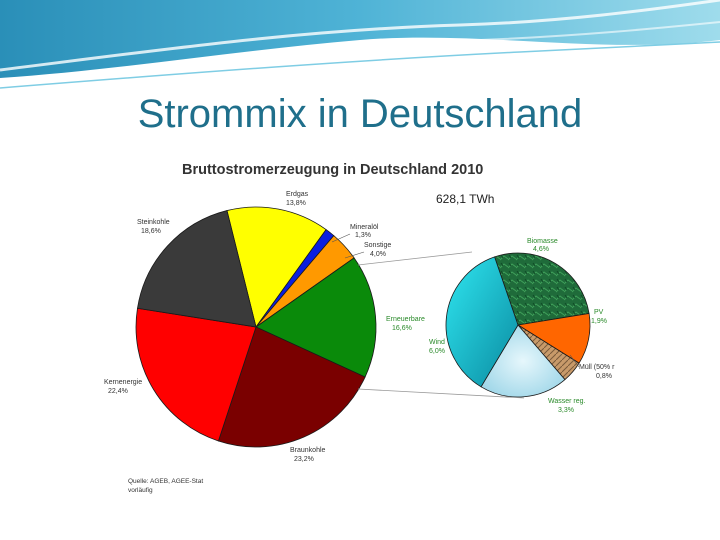  Describe the element at coordinates (377, 245) in the screenshot. I see `label-sonstige-name: Sonstige` at that location.